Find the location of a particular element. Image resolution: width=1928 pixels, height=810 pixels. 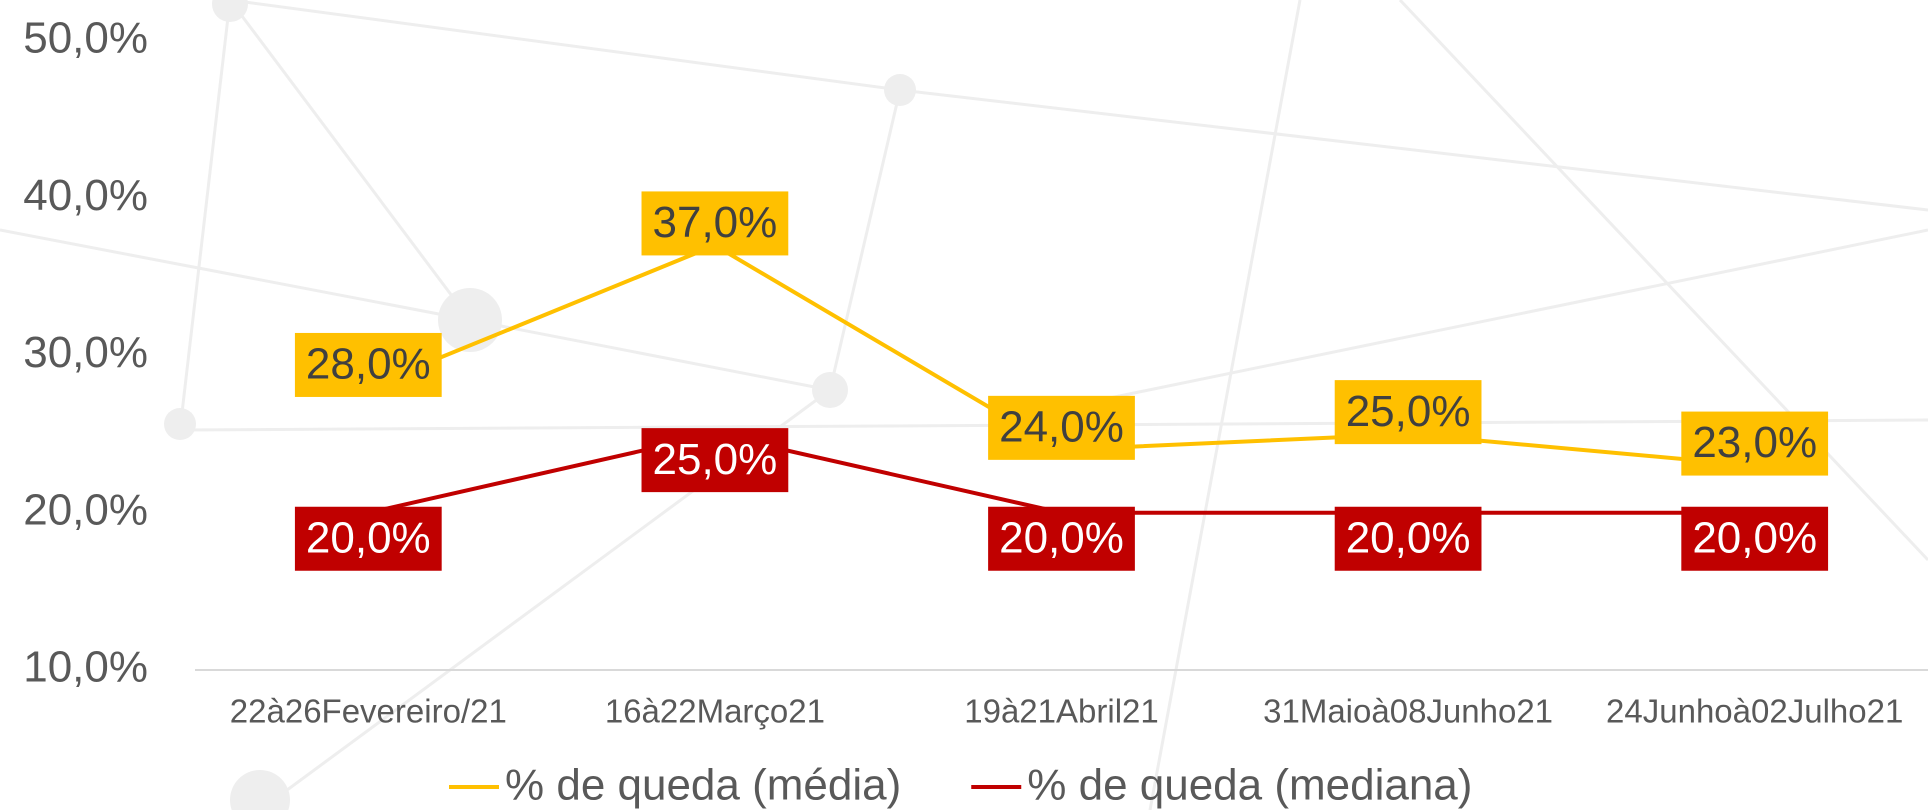

data-label-text: 28,0% is located at coordinates (368, 364).